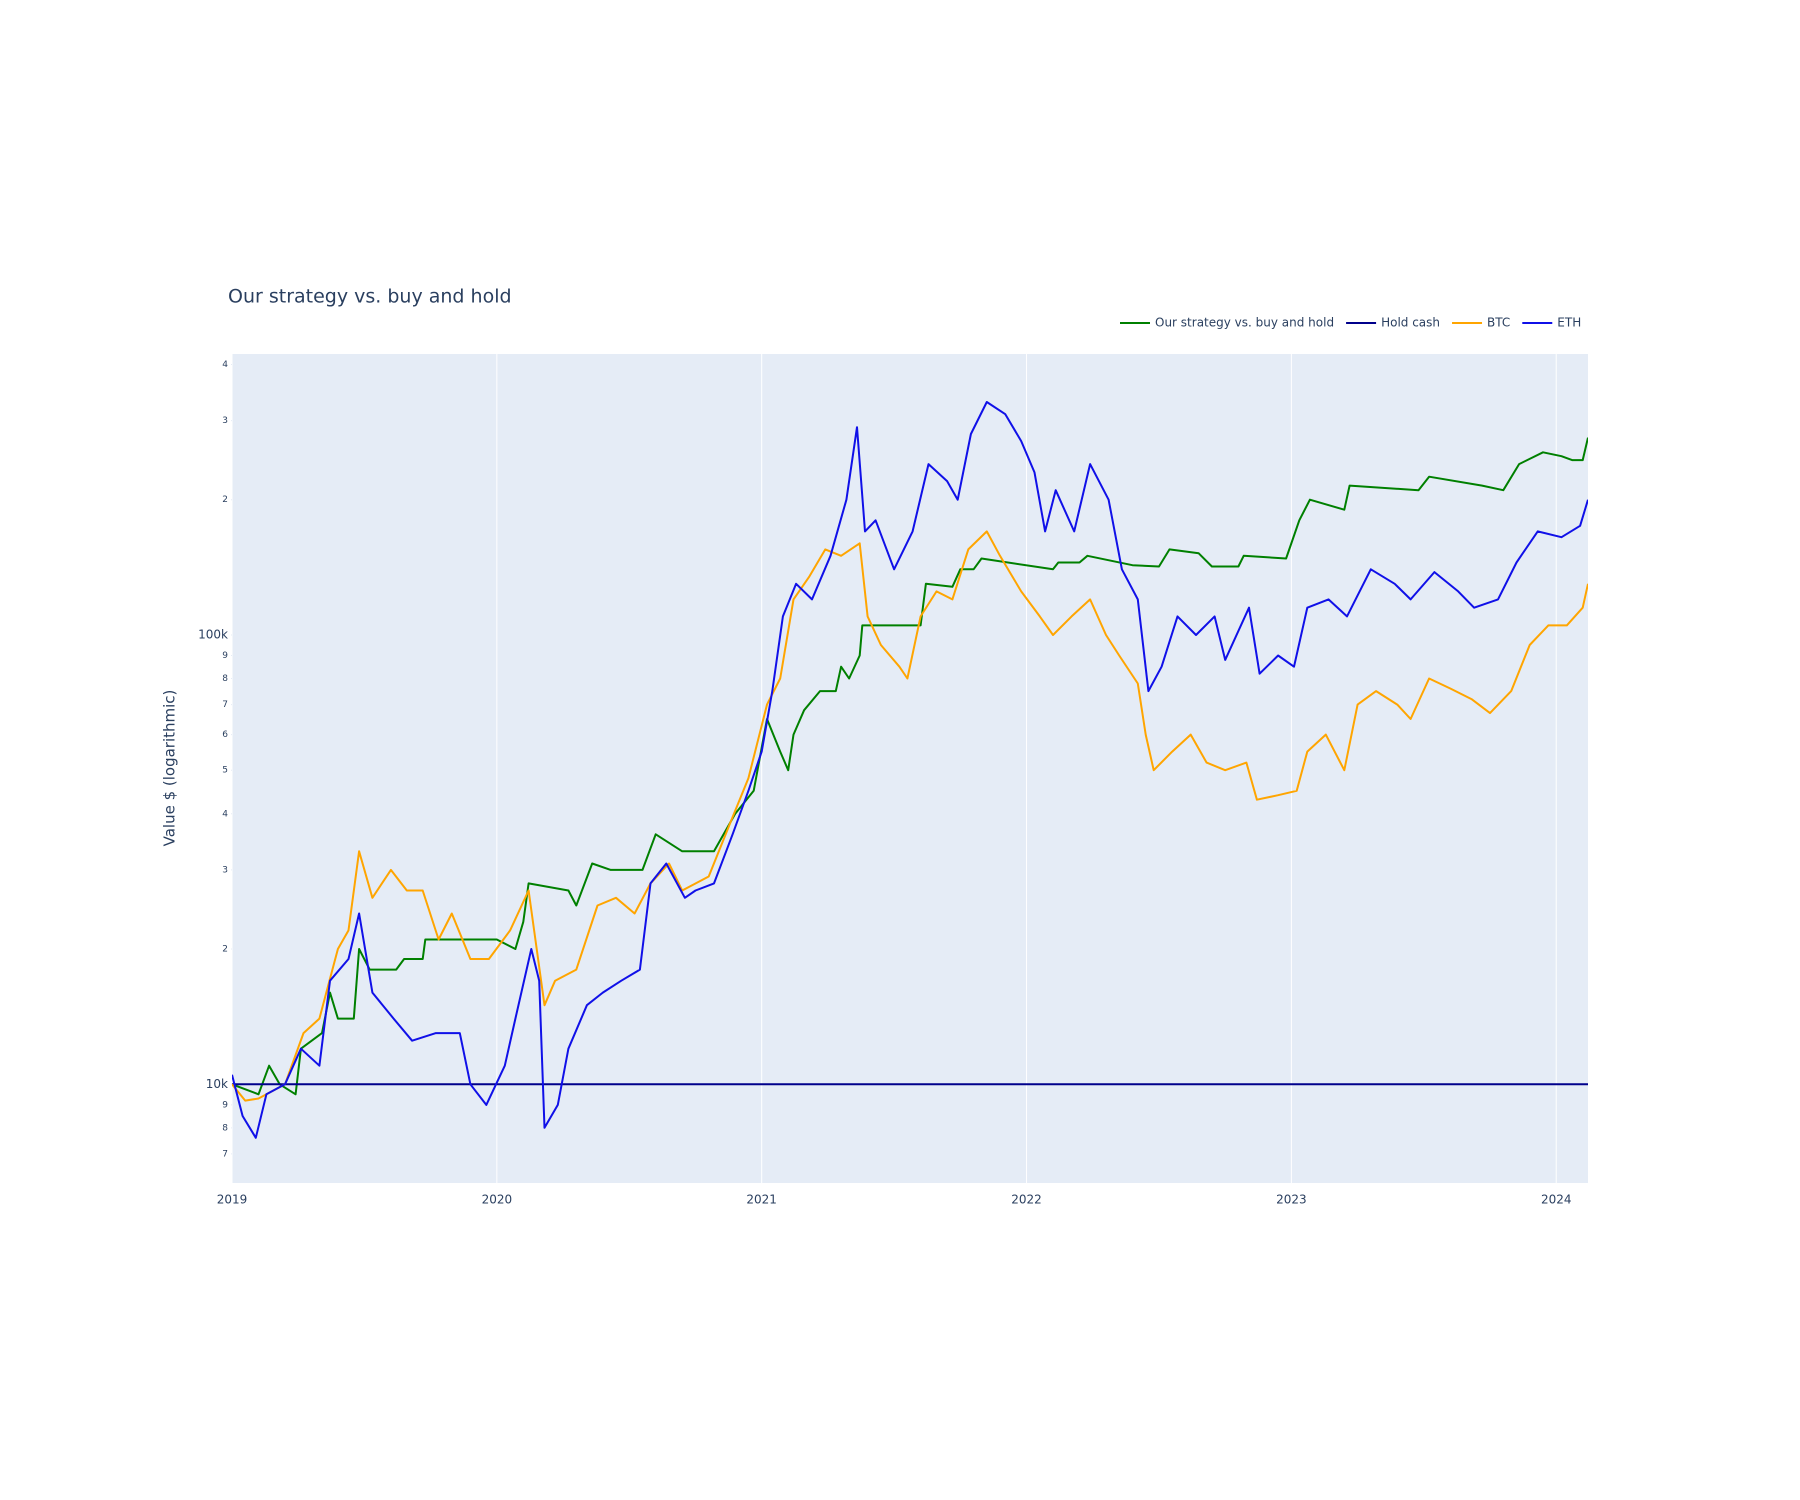 The width and height of the screenshot is (1800, 1500). What do you see at coordinates (1244, 323) in the screenshot?
I see `legend-label: Our strategy vs. buy and hold` at bounding box center [1244, 323].